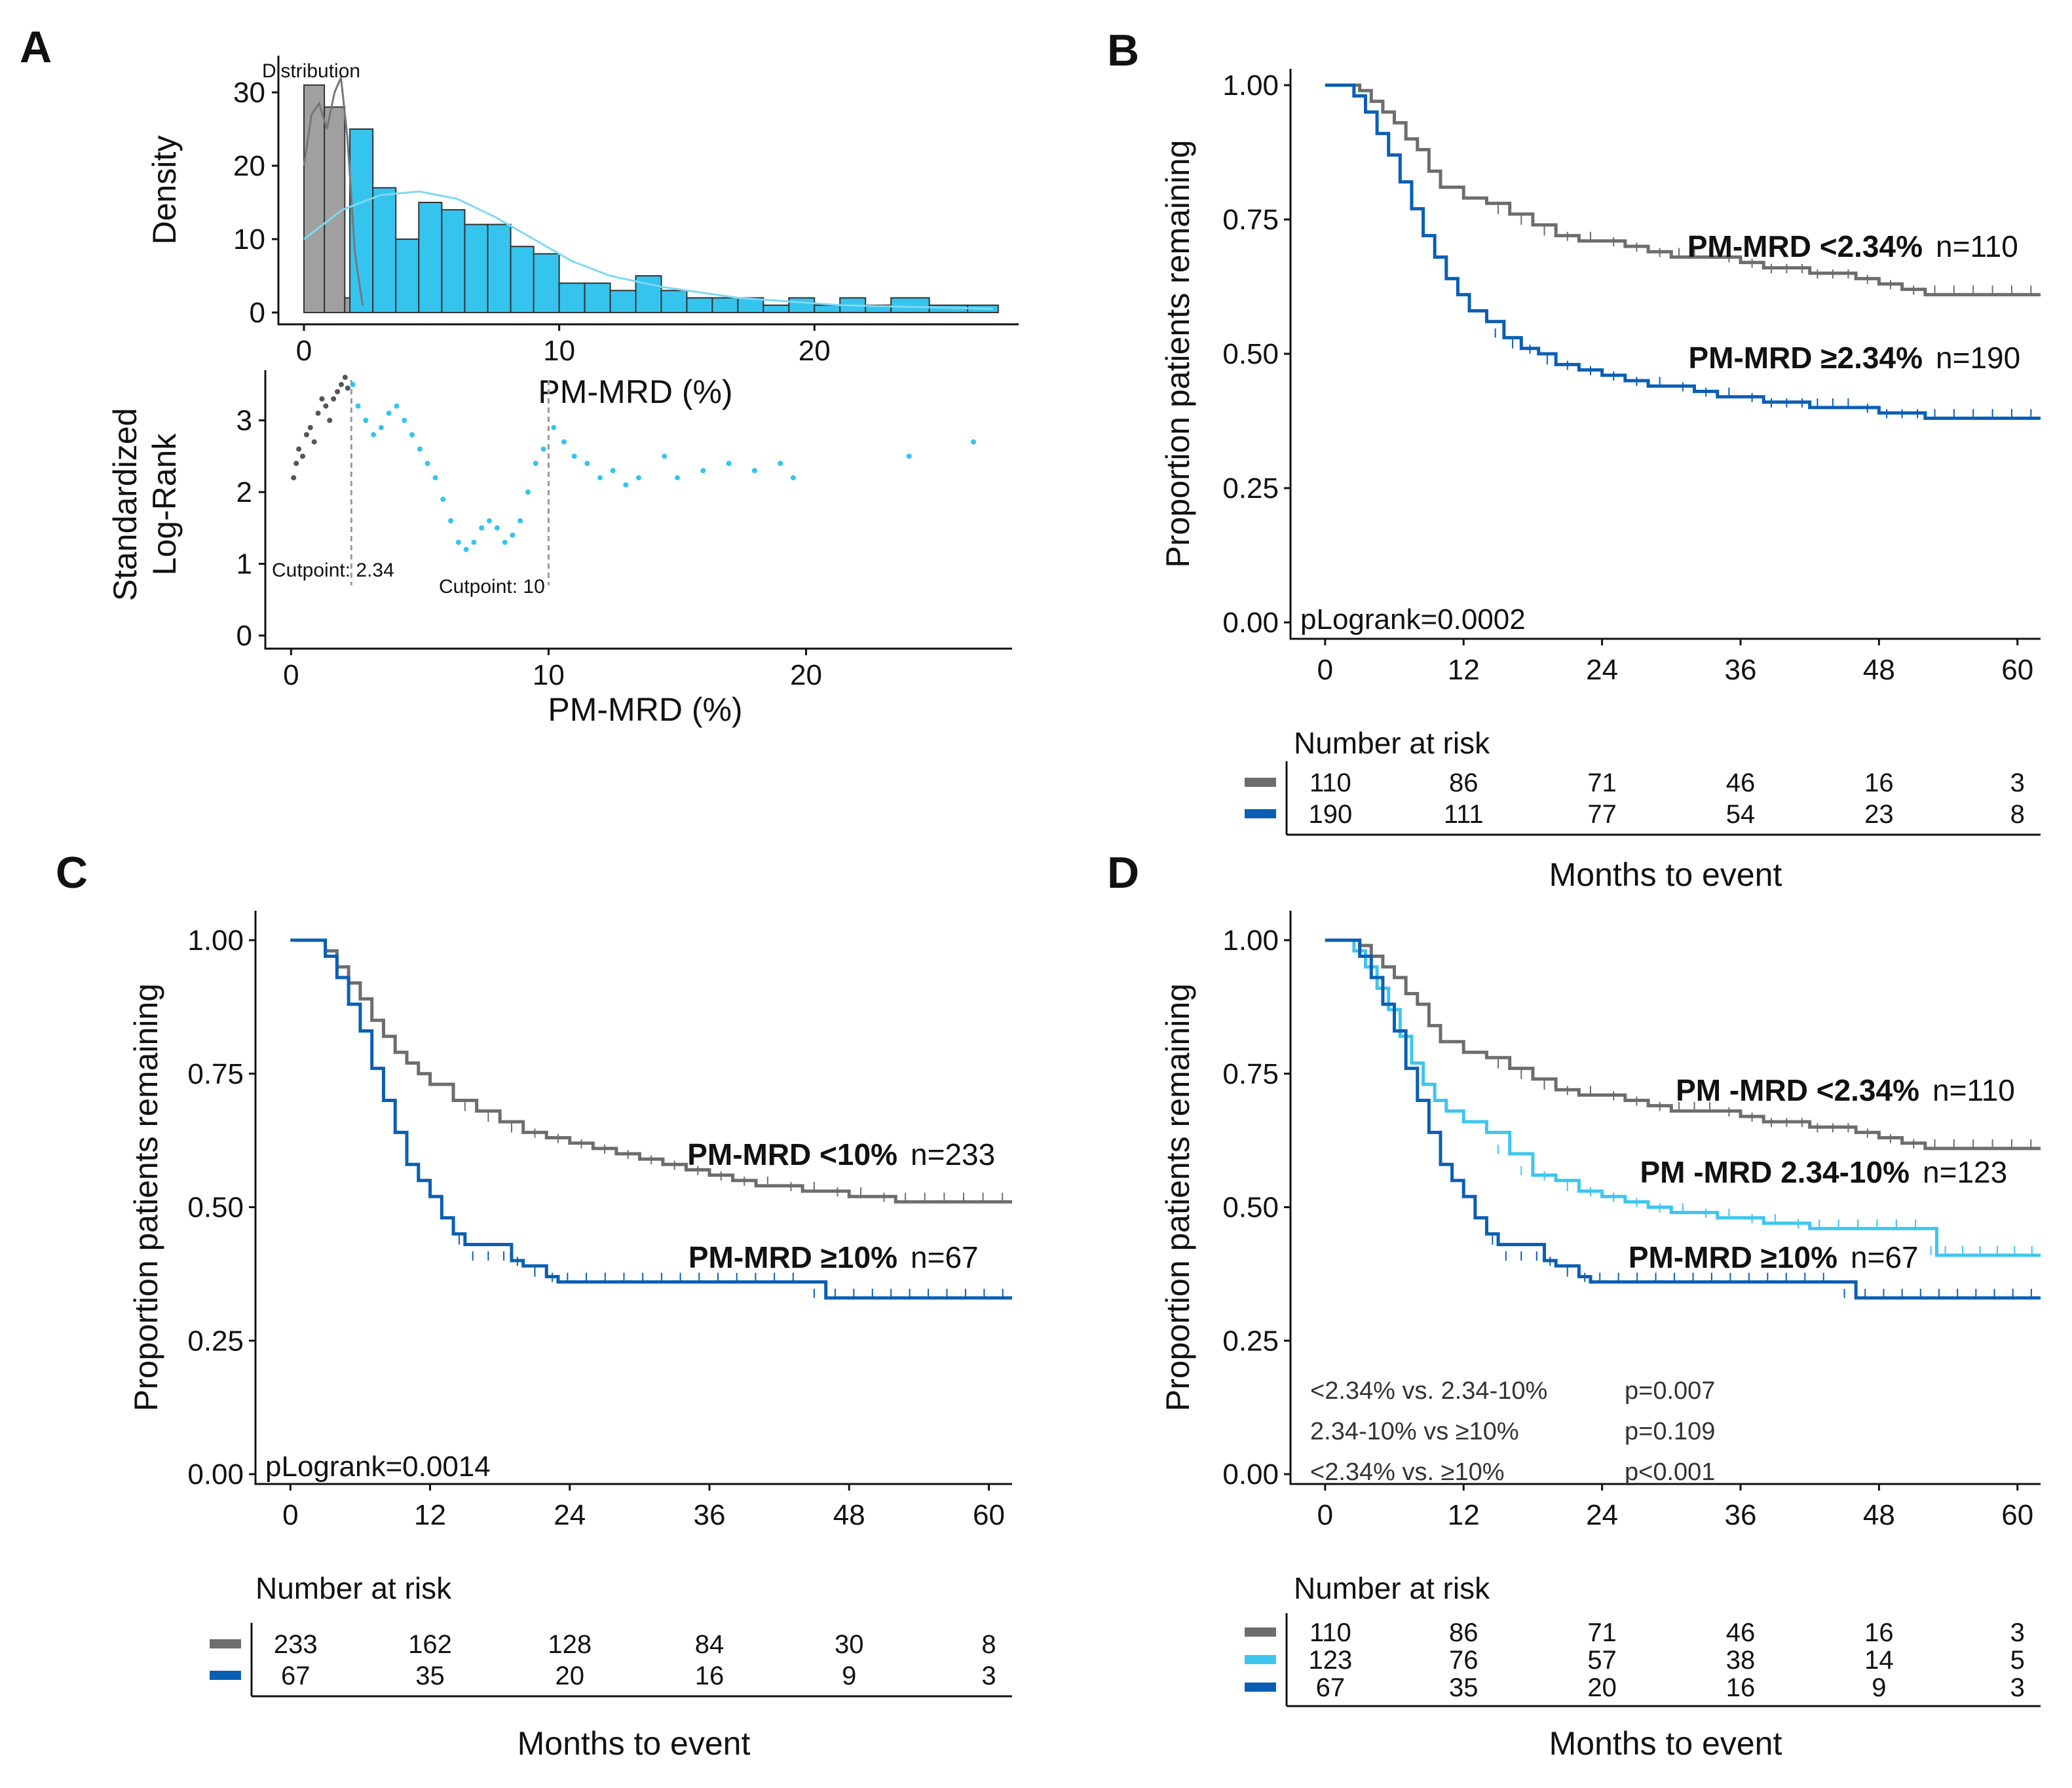 This screenshot has width=2072, height=1788. I want to click on risk-count: 57, so click(1602, 1660).